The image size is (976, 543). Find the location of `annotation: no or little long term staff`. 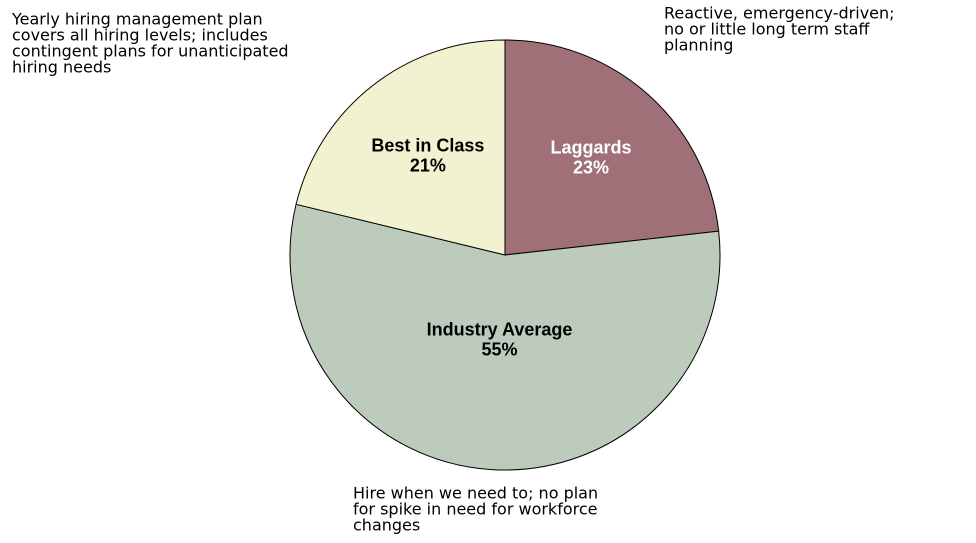

annotation: no or little long term staff is located at coordinates (767, 29).